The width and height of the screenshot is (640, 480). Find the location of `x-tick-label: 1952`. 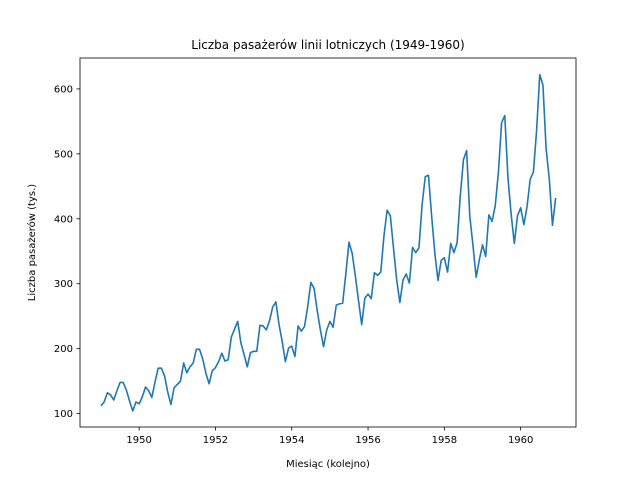

x-tick-label: 1952 is located at coordinates (215, 440).